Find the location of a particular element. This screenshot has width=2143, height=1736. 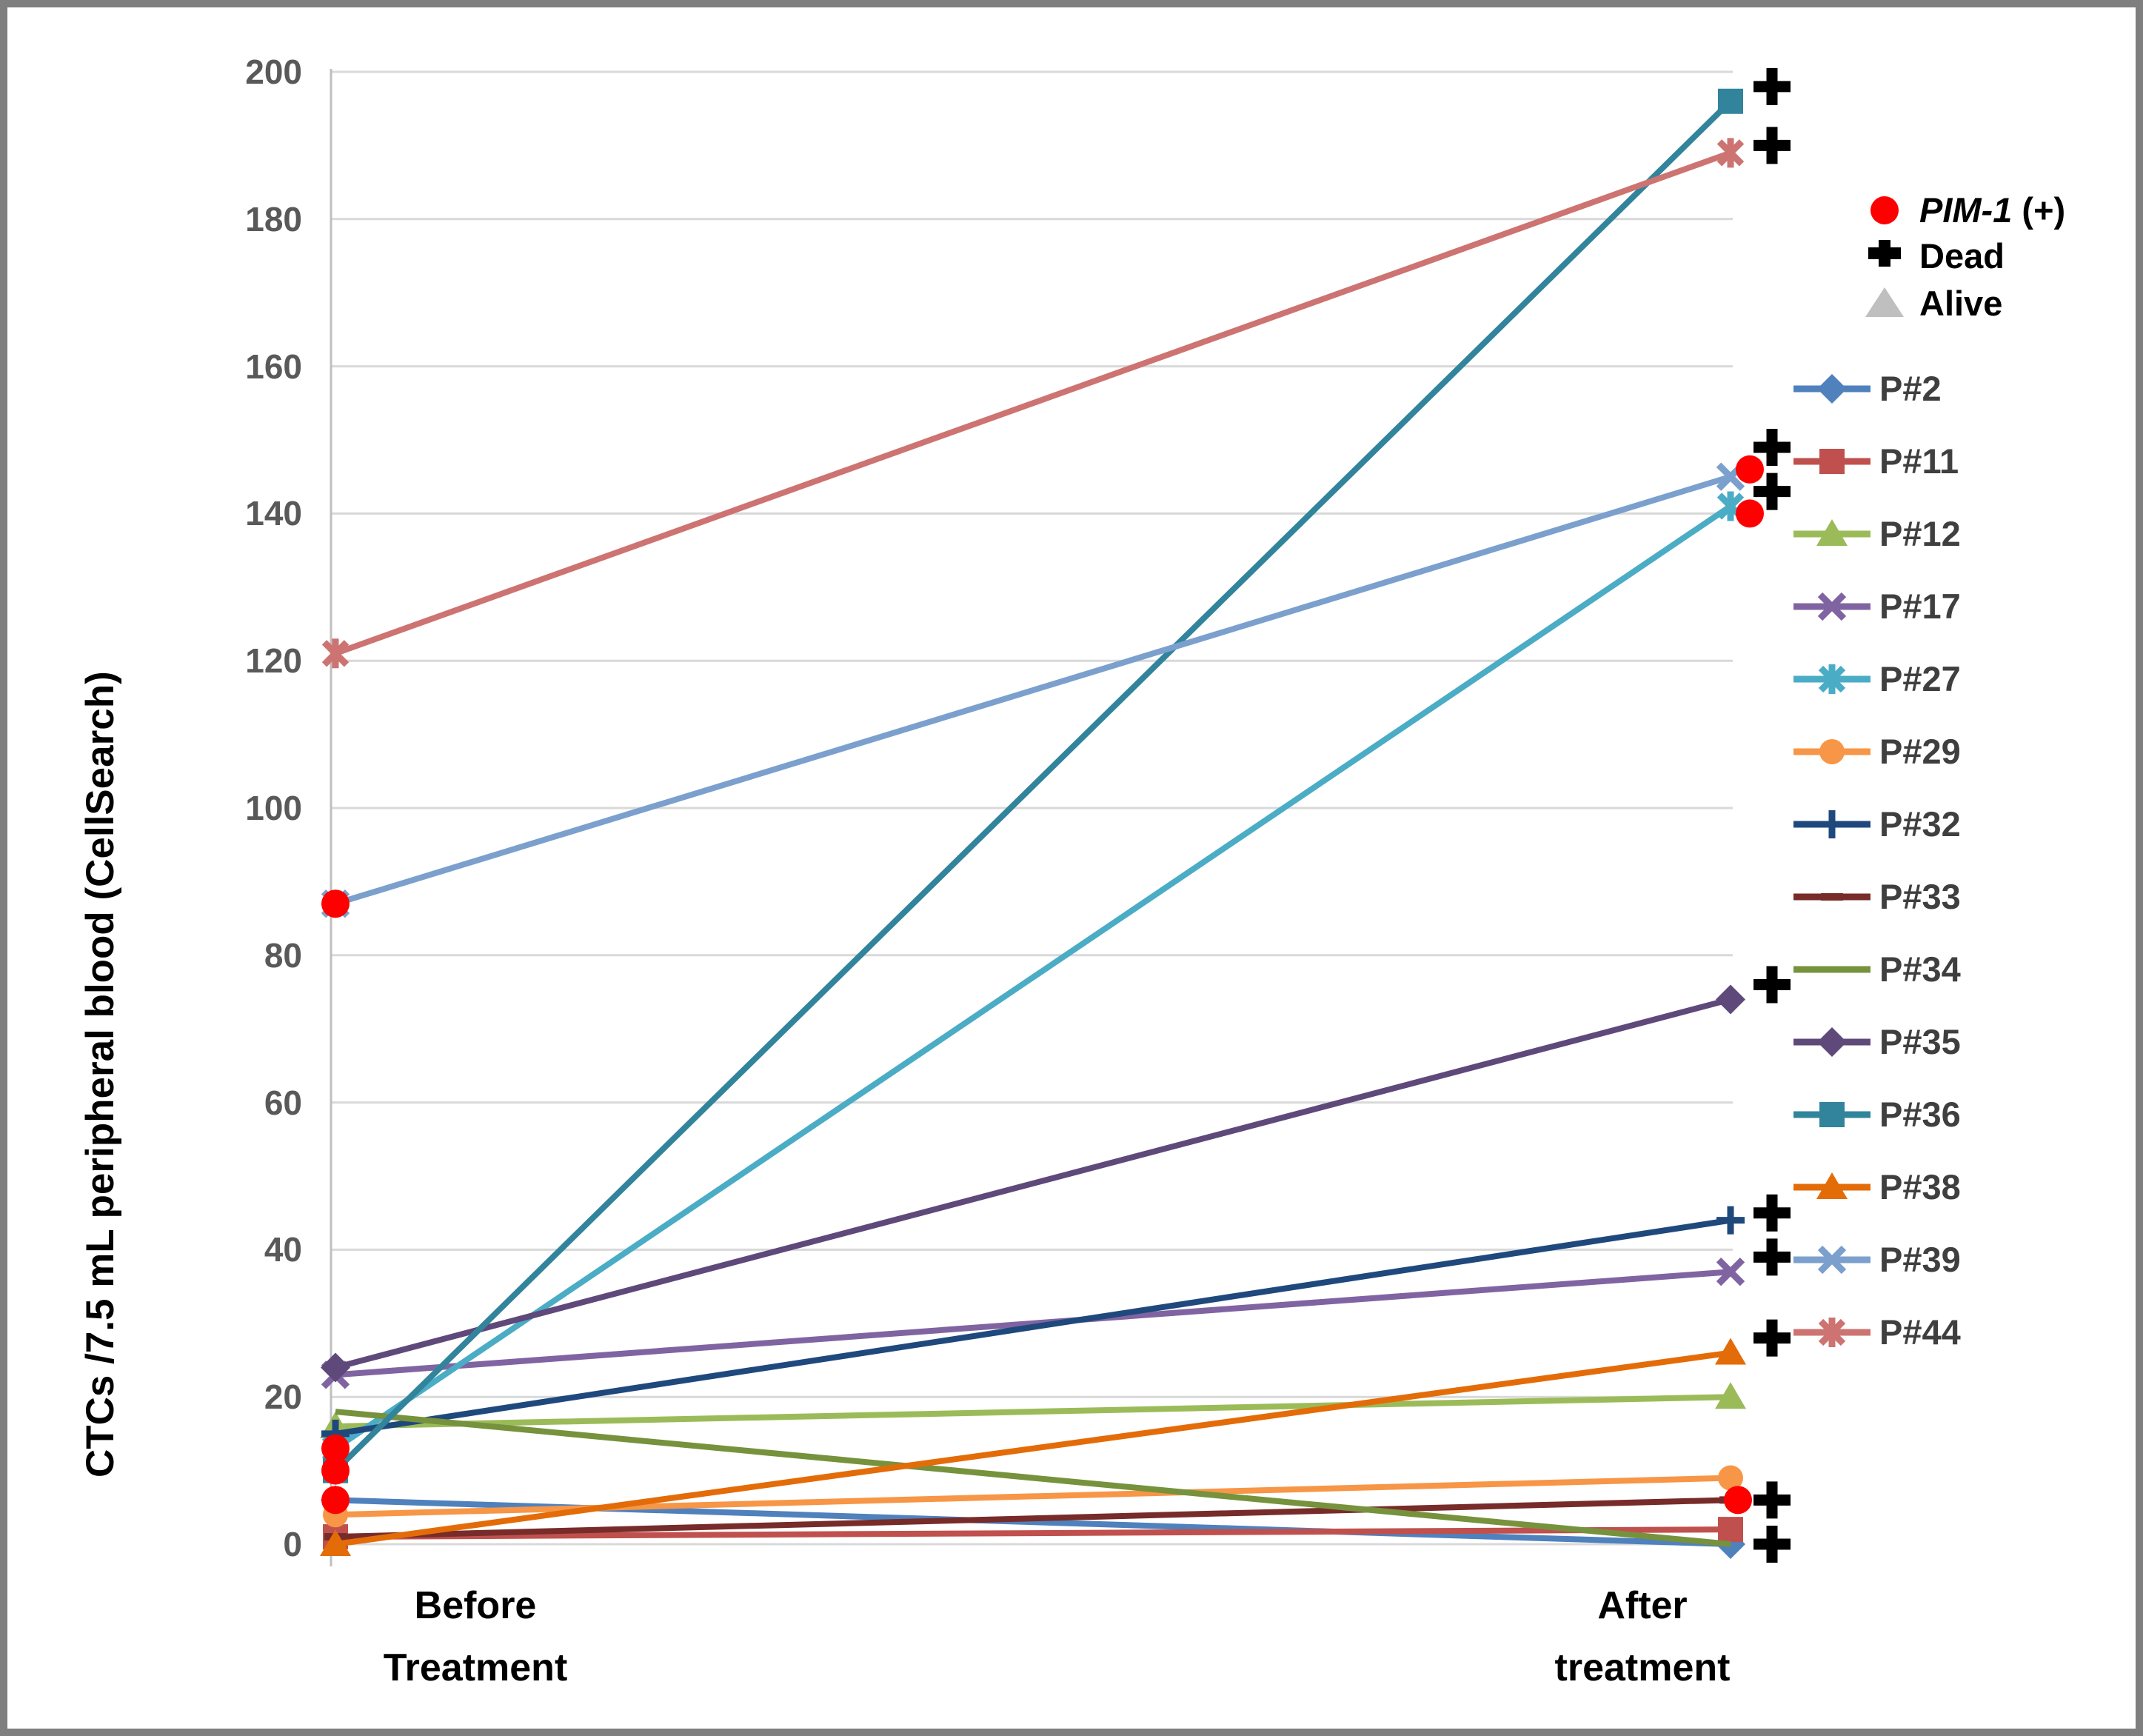

legend-label-P39: P#39 is located at coordinates (1920, 1259).